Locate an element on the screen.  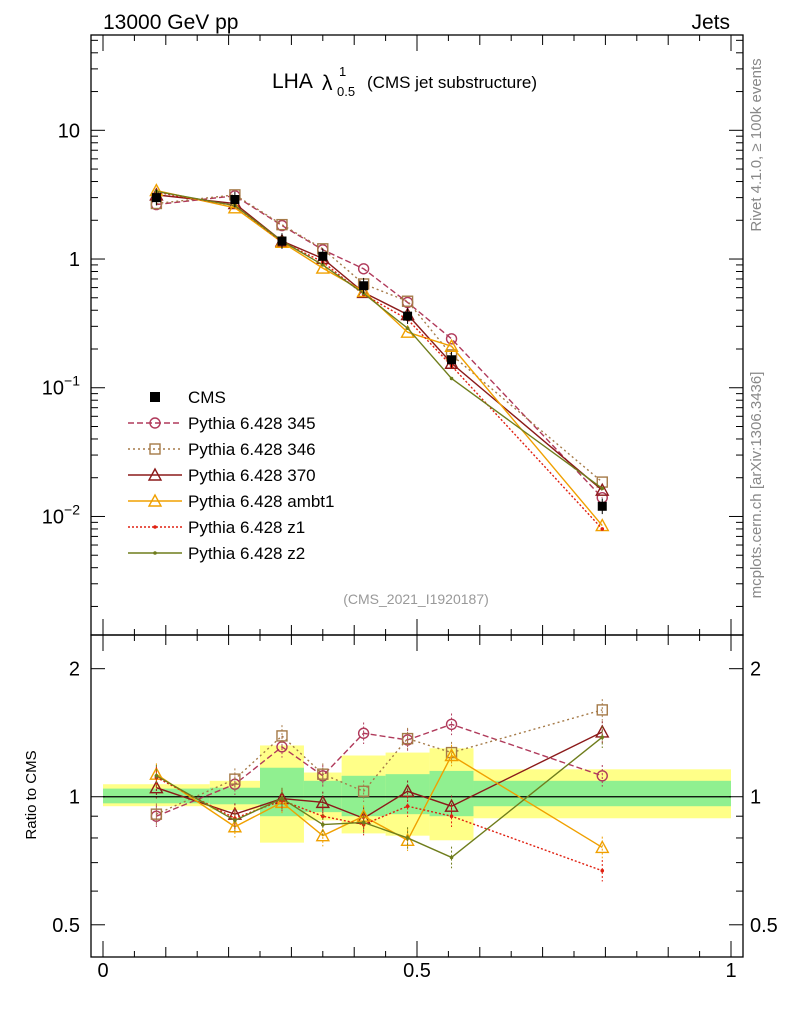
main-y-tick-label: 10 is located at coordinates (69, 131).